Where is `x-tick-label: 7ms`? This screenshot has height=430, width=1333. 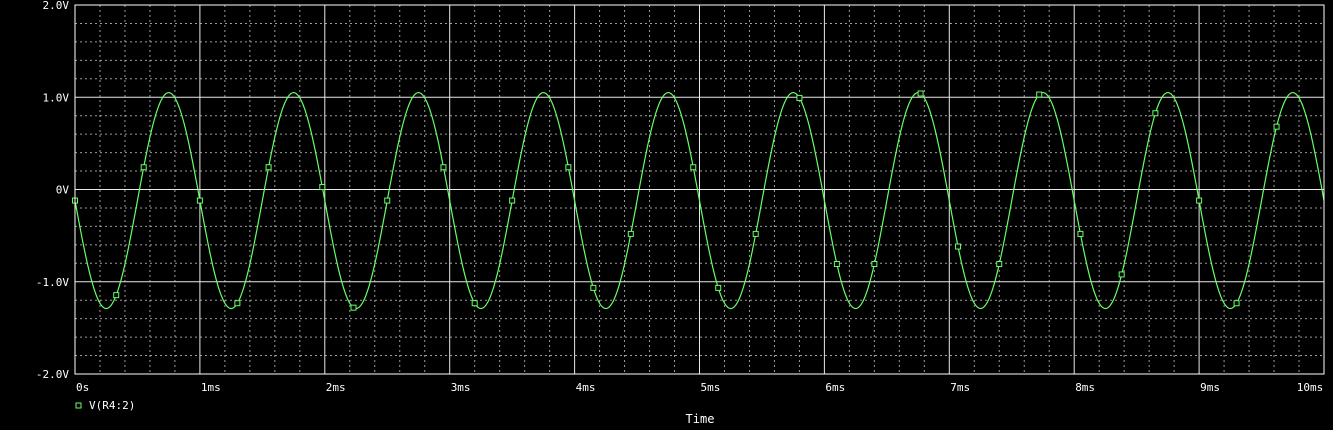 x-tick-label: 7ms is located at coordinates (960, 387).